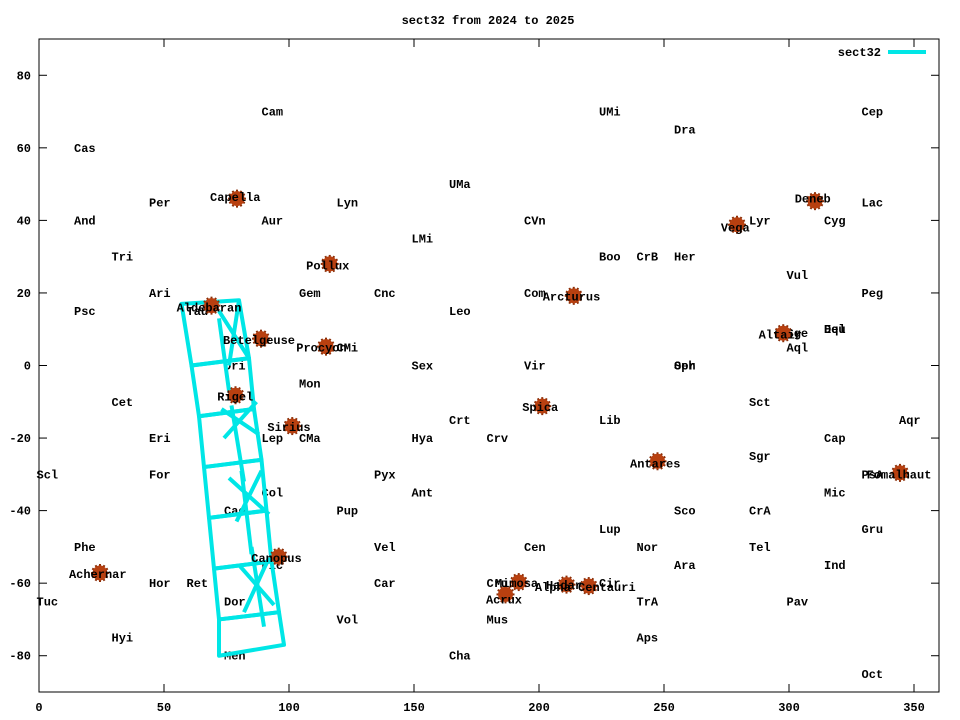  I want to click on y-tick-label: -20, so click(20, 439).